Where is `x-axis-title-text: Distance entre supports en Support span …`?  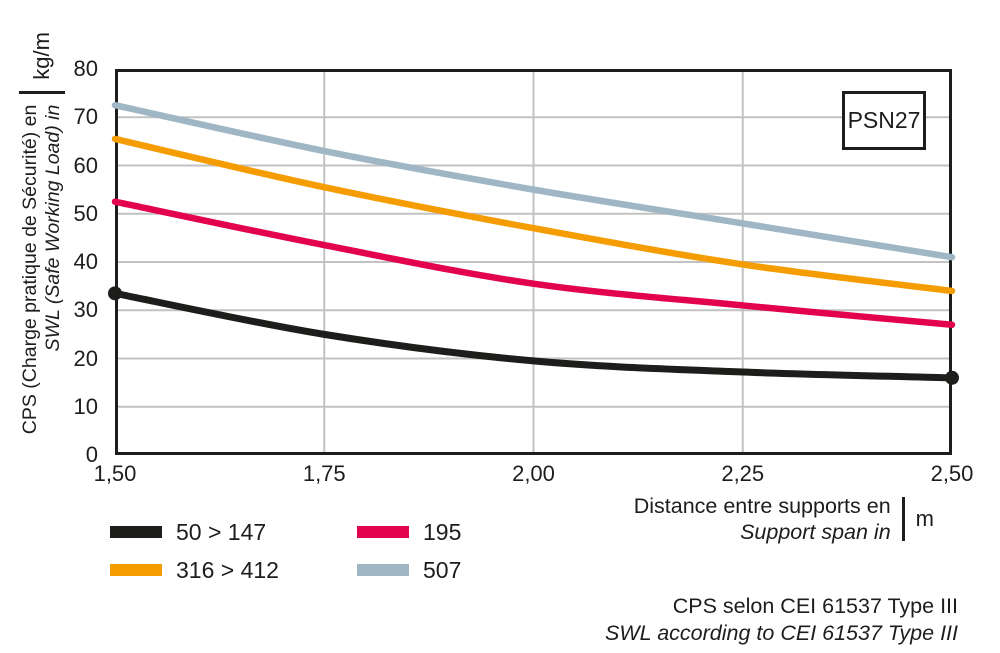
x-axis-title-text: Distance entre supports en Support span … is located at coordinates (762, 519).